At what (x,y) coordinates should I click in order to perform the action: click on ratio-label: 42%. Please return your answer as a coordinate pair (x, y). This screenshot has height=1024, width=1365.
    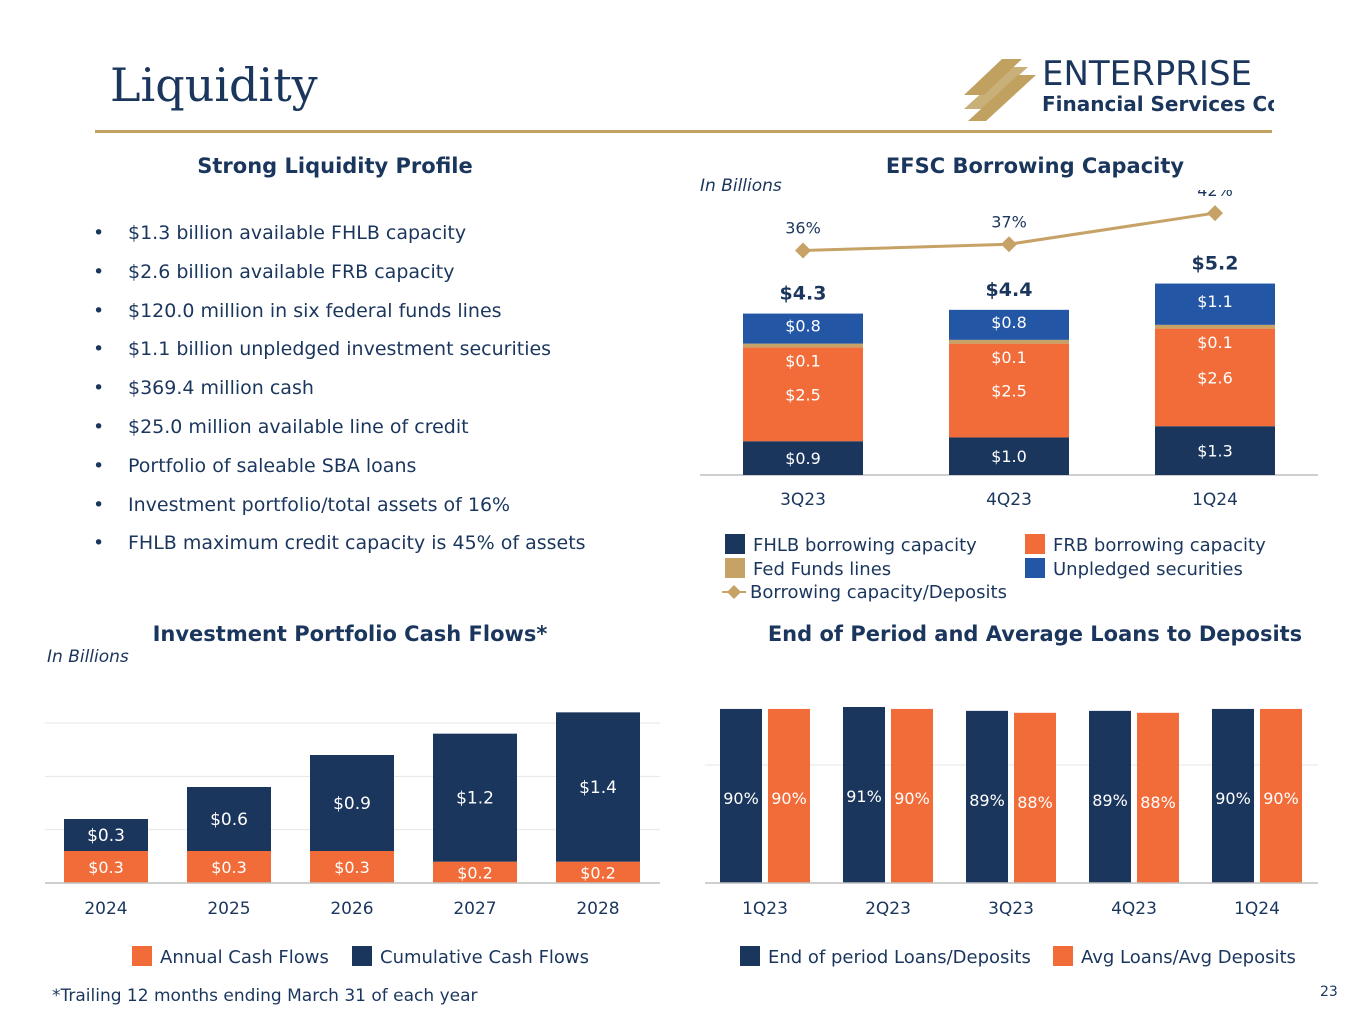
    Looking at the image, I should click on (1215, 195).